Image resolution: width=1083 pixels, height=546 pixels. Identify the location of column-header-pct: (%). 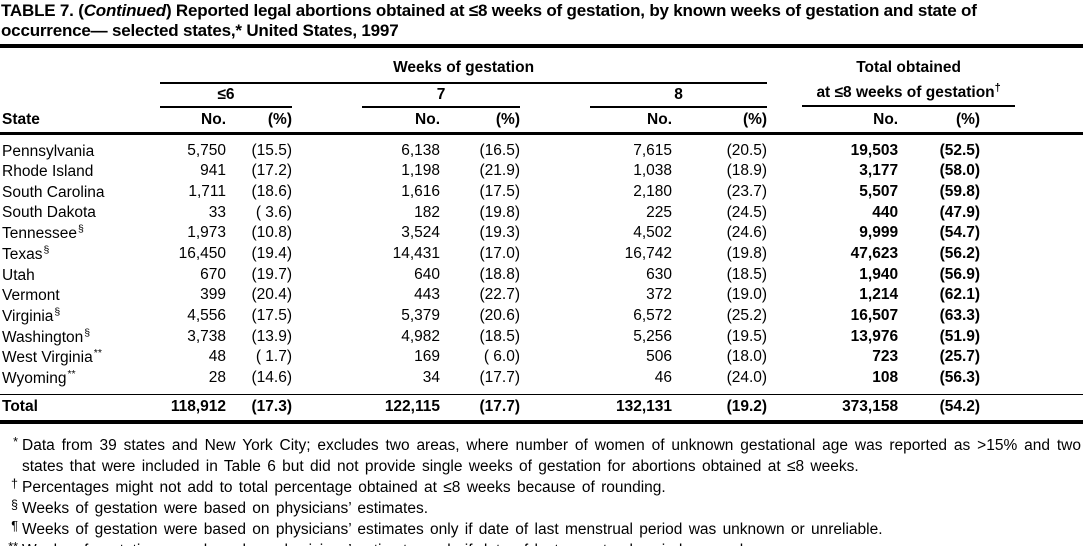
(259, 121).